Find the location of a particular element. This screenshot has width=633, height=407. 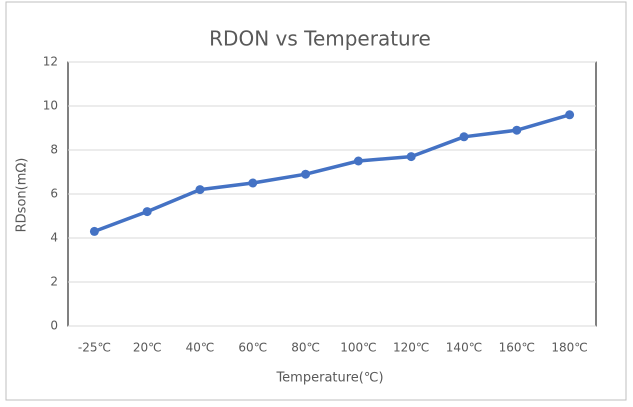

x-tick-label: 140℃ is located at coordinates (464, 348).